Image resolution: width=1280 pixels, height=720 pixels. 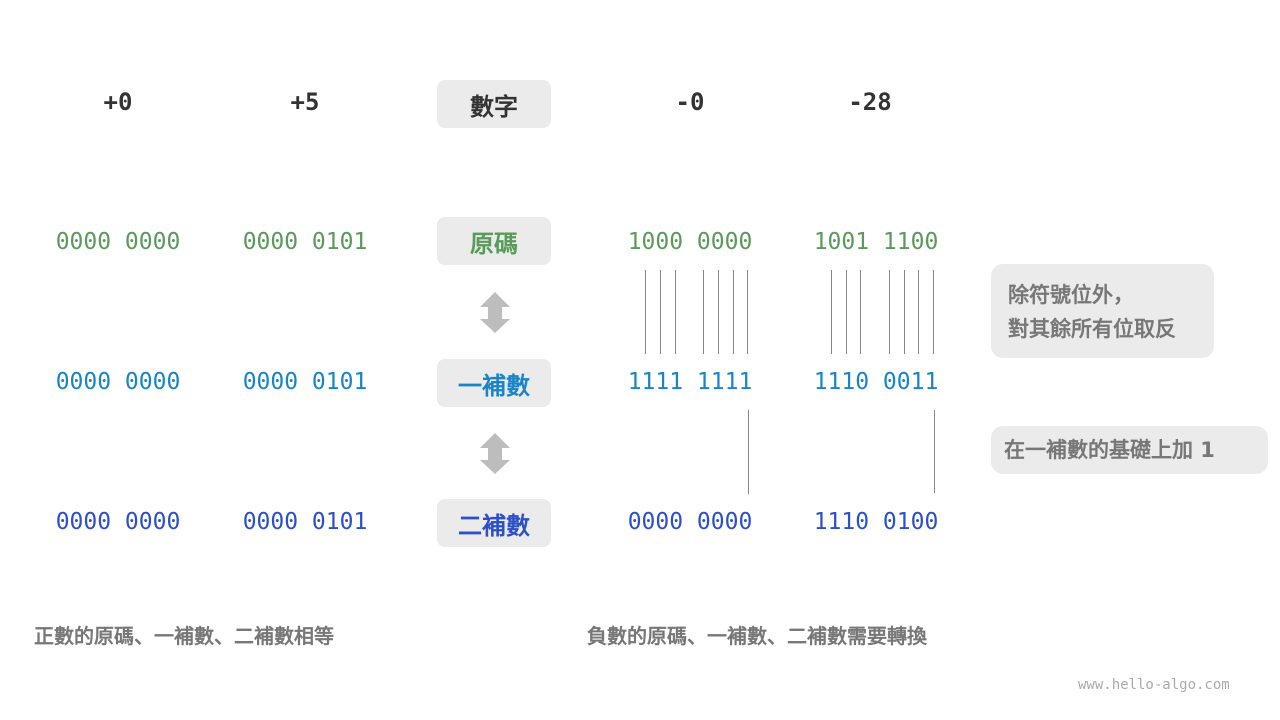 What do you see at coordinates (494, 104) in the screenshot?
I see `label-number: 數字` at bounding box center [494, 104].